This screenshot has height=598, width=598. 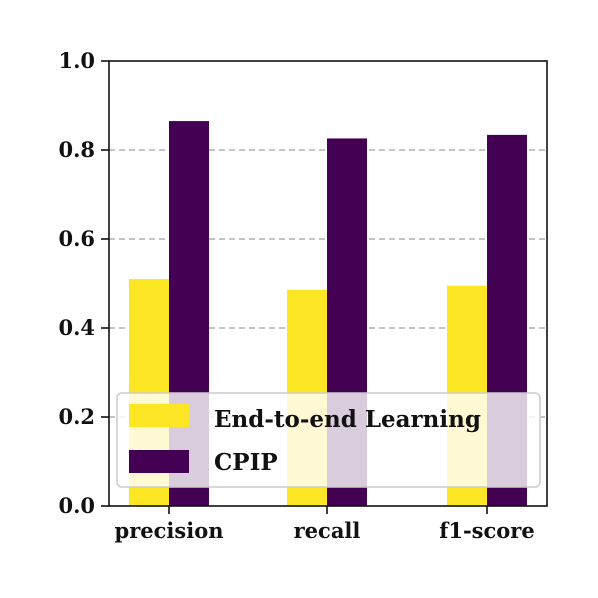 What do you see at coordinates (246, 462) in the screenshot?
I see `legend-label-cpip: CPIP` at bounding box center [246, 462].